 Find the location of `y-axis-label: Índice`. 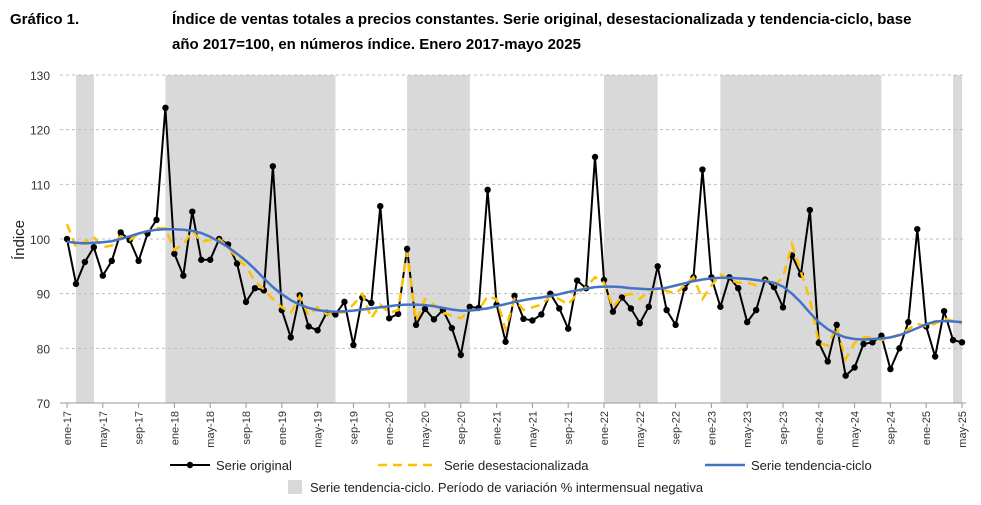

y-axis-label: Índice is located at coordinates (19, 240).